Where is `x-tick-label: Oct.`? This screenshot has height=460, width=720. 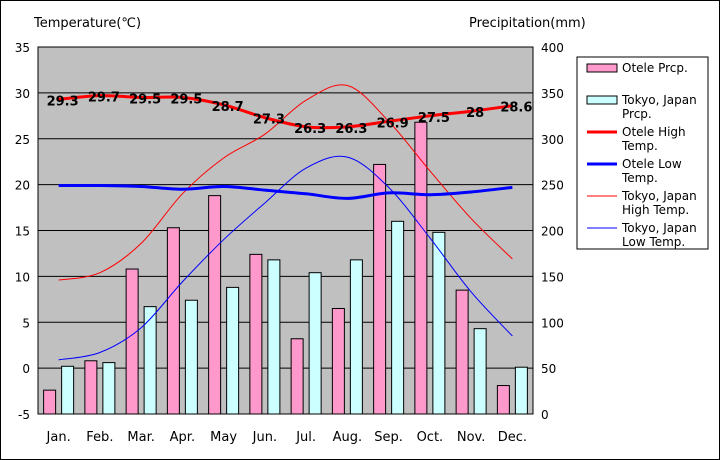
x-tick-label: Oct. is located at coordinates (430, 437).